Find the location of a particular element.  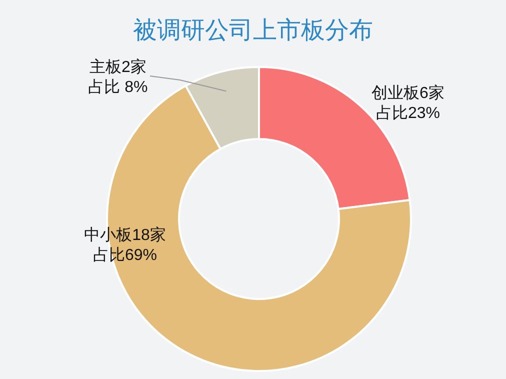

chart-title: 被调研公司上市板分布 is located at coordinates (253, 30).